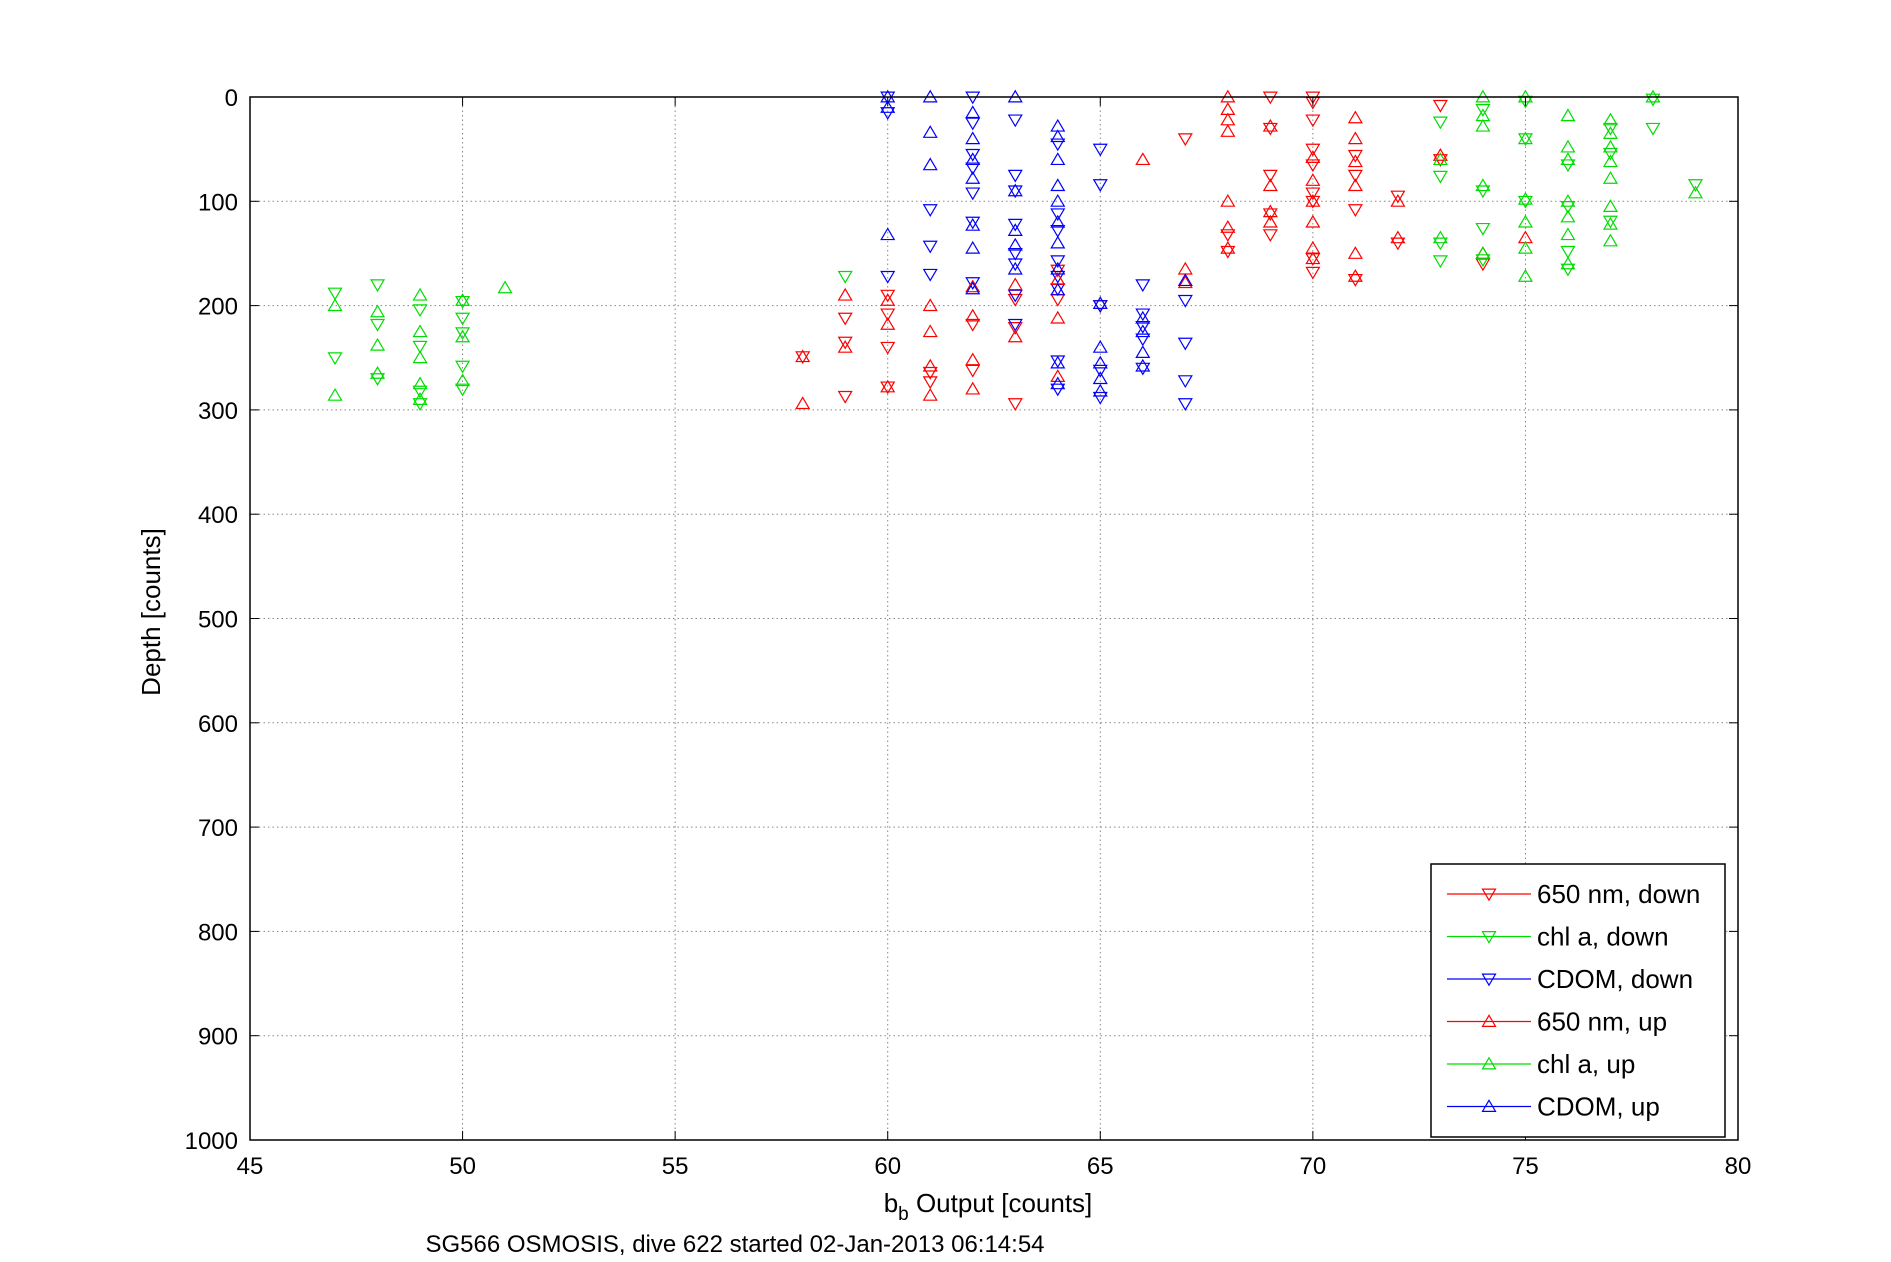 Image resolution: width=1891 pixels, height=1262 pixels. What do you see at coordinates (988, 1206) in the screenshot?
I see `x-axis-label: bb Output [counts]` at bounding box center [988, 1206].